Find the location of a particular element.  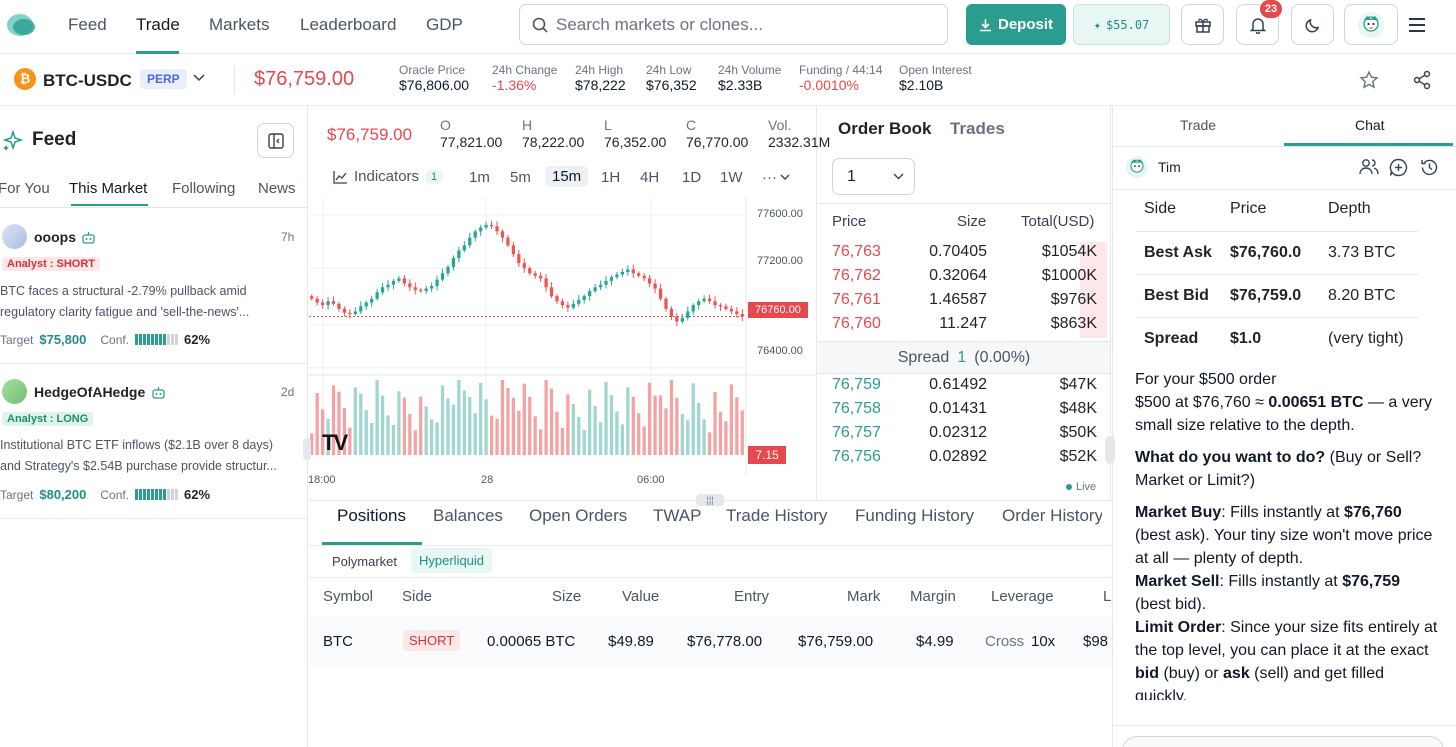

col-margin: Margin is located at coordinates (933, 596).